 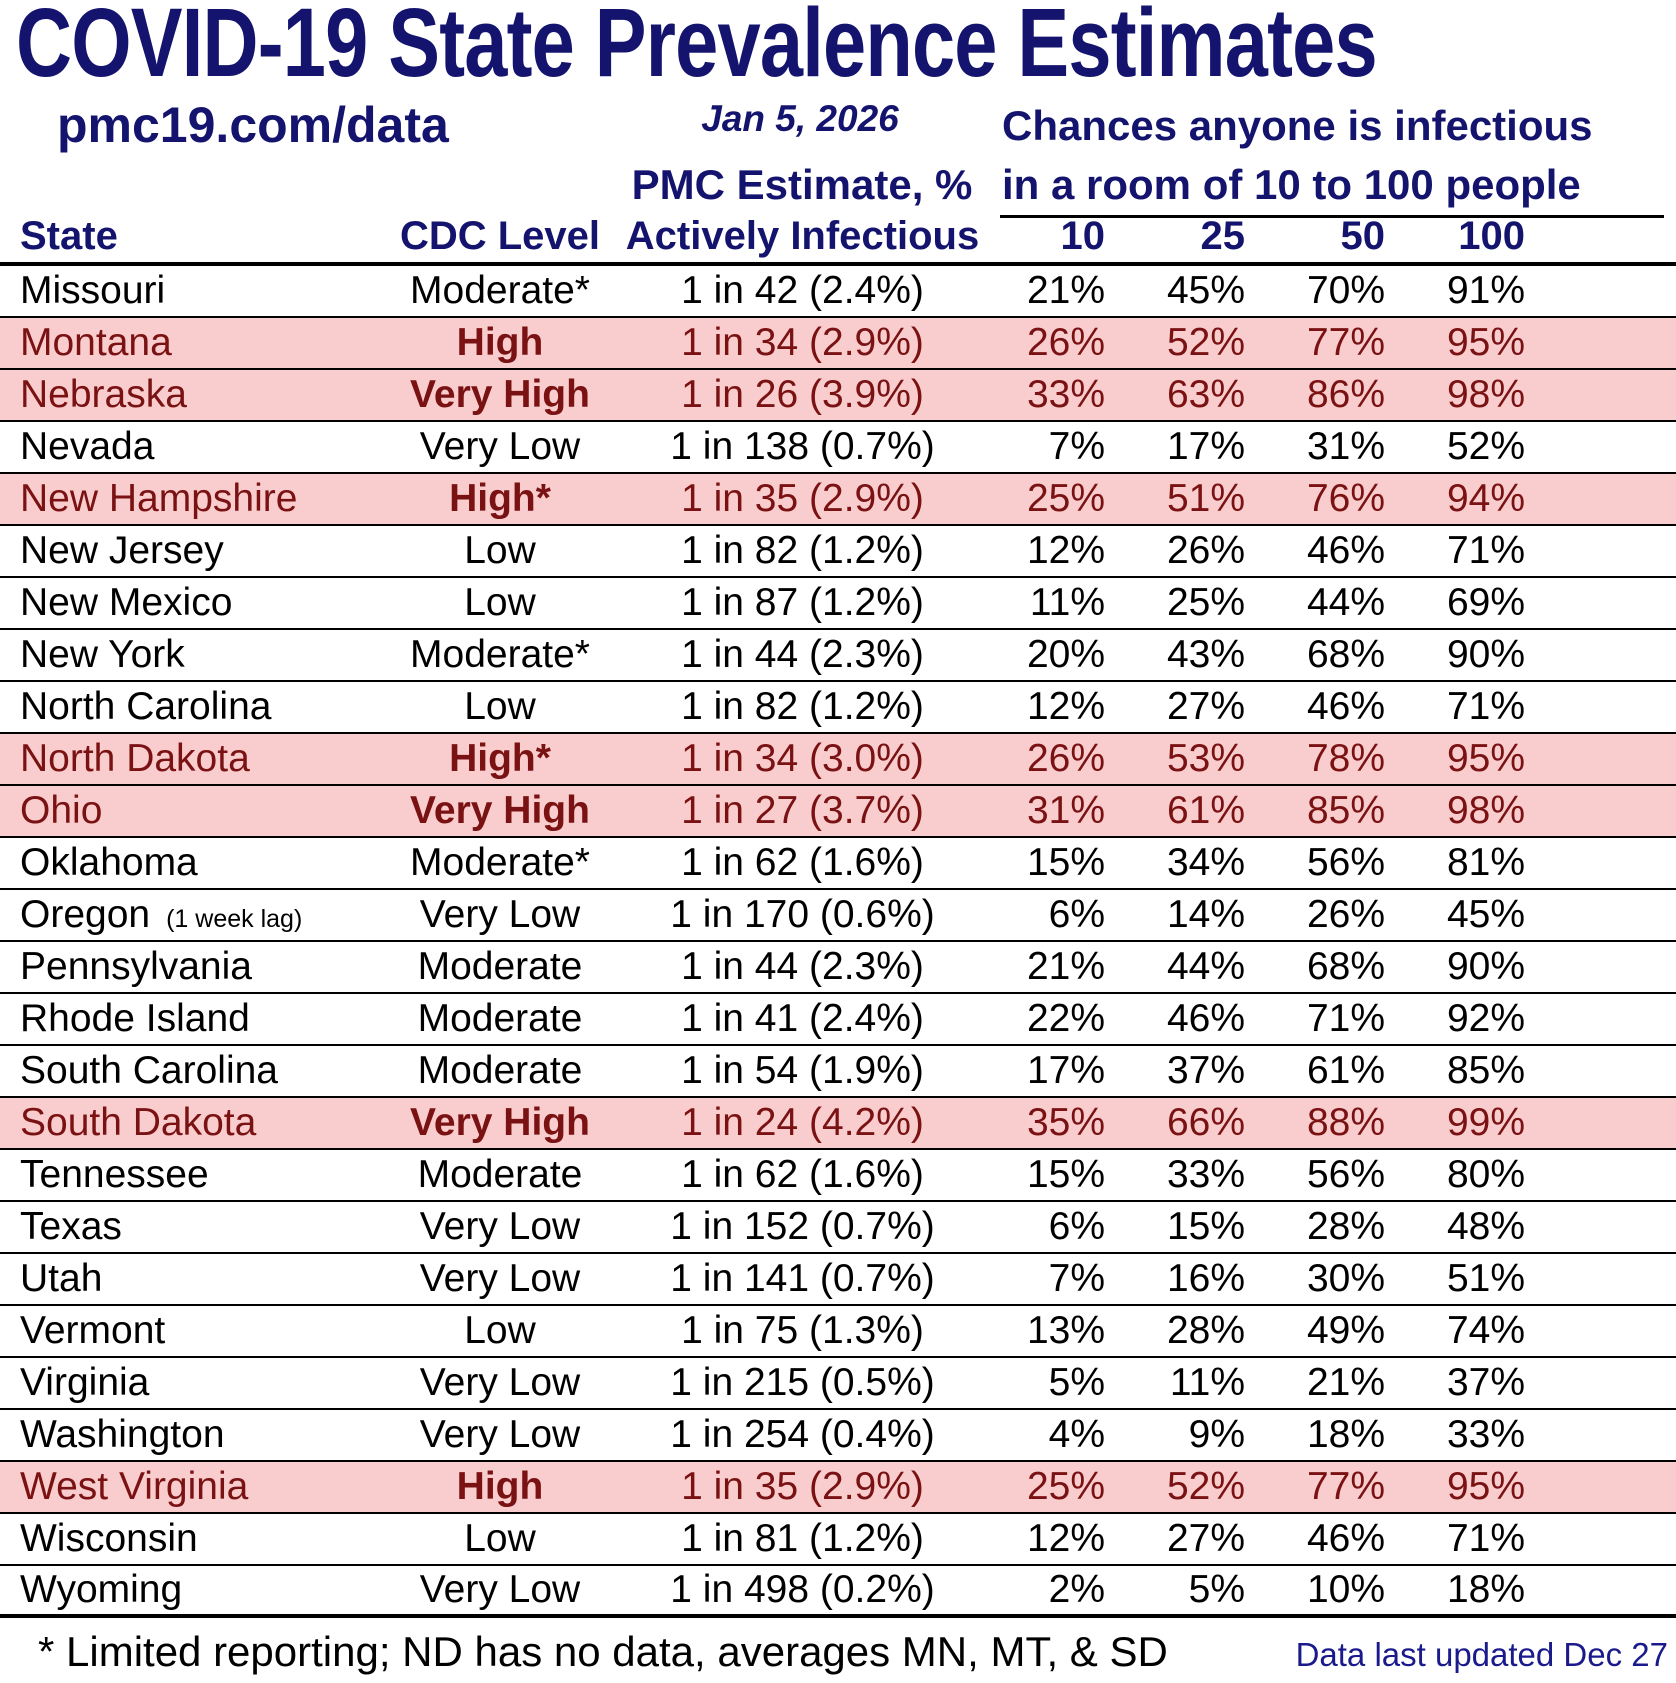 What do you see at coordinates (1076, 1589) in the screenshot?
I see `room-10-cell: 2%` at bounding box center [1076, 1589].